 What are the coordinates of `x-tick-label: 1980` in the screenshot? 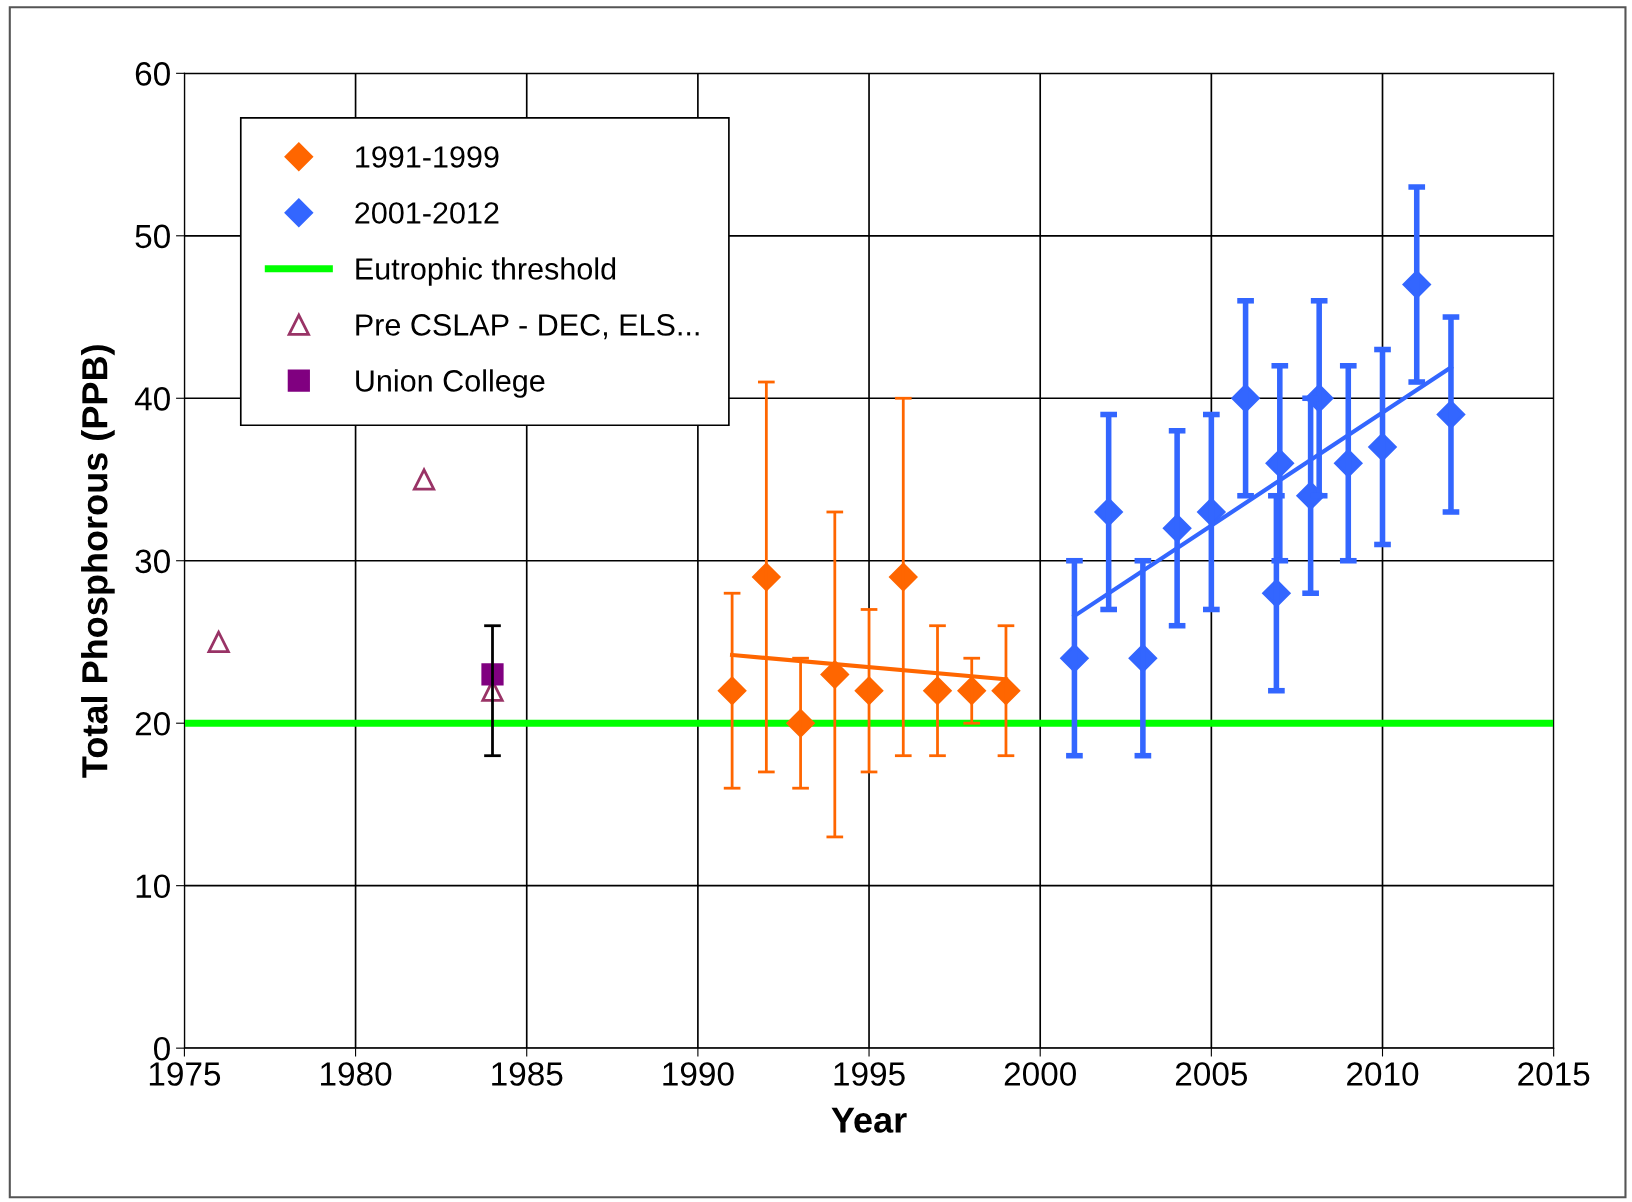 It's located at (356, 1074).